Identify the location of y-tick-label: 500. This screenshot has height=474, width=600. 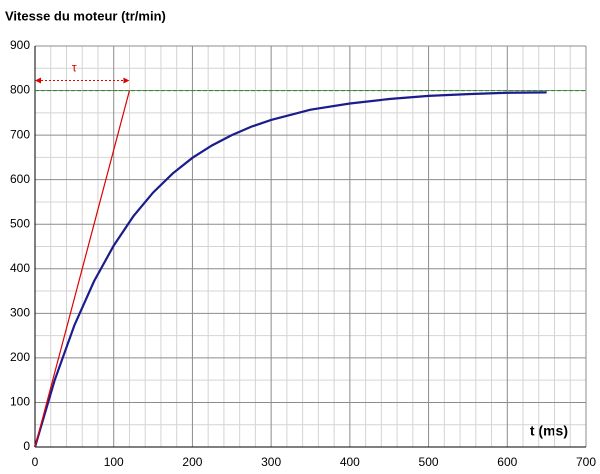
(20, 223).